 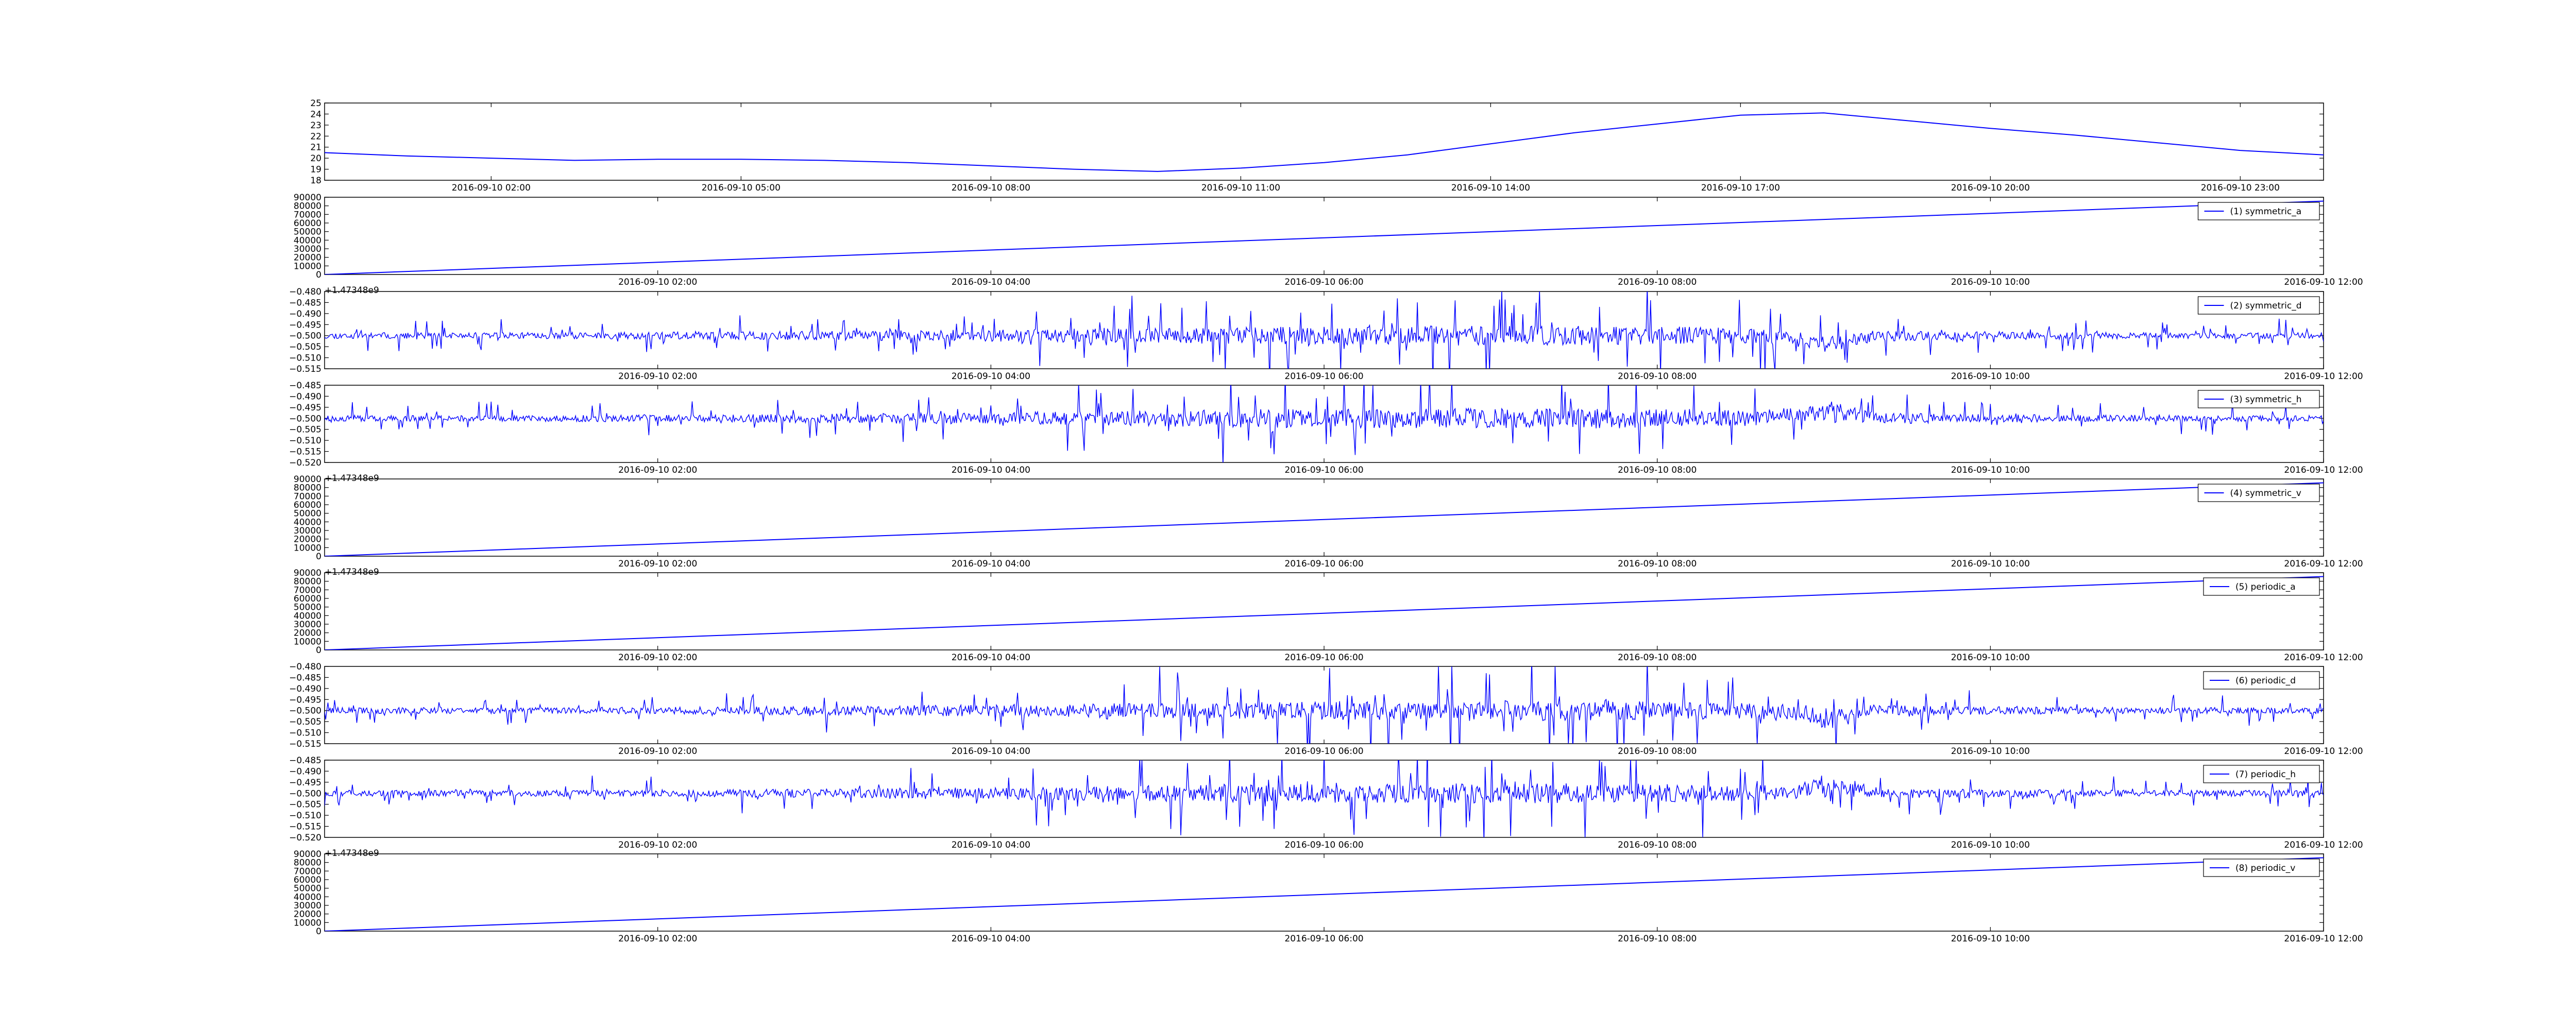 I want to click on legend: (3) symmetric_h, so click(x=2258, y=399).